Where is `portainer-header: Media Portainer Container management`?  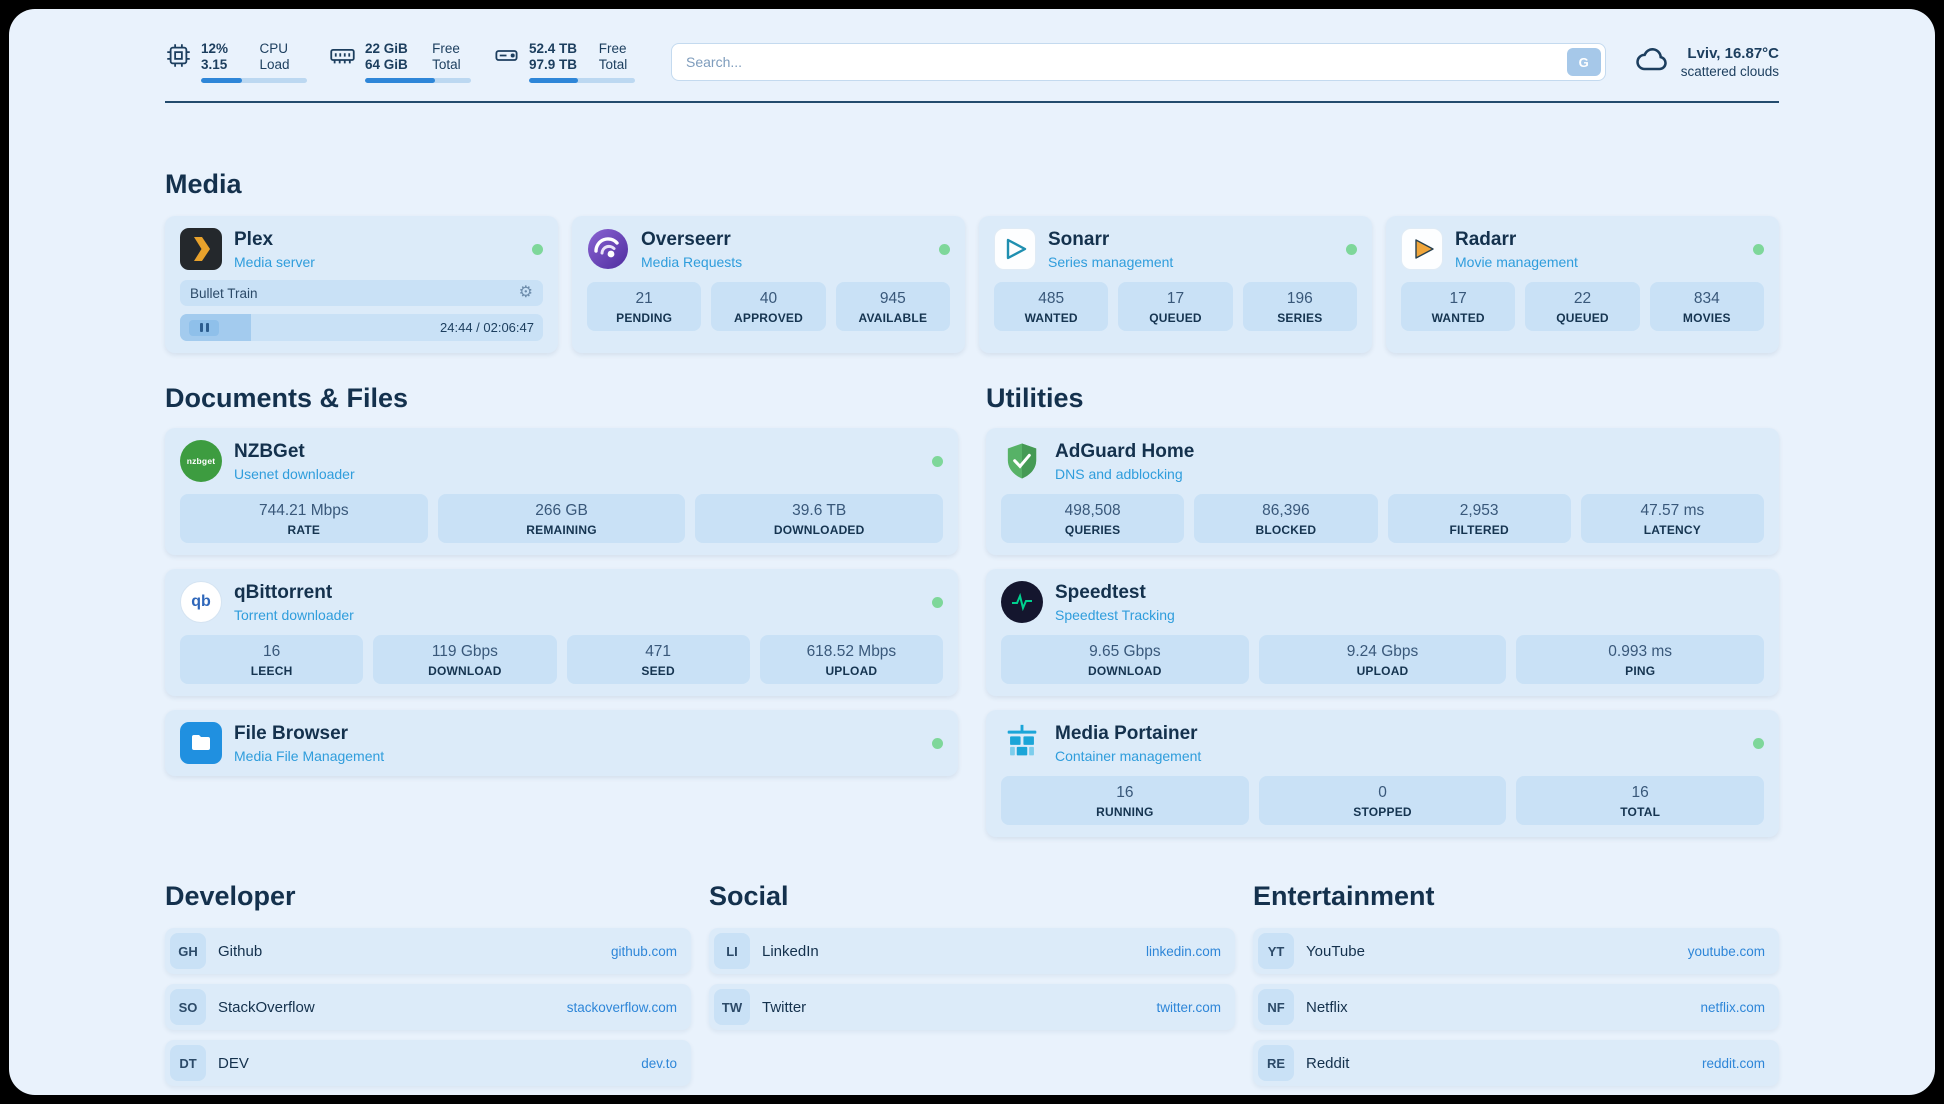 portainer-header: Media Portainer Container management is located at coordinates (1382, 743).